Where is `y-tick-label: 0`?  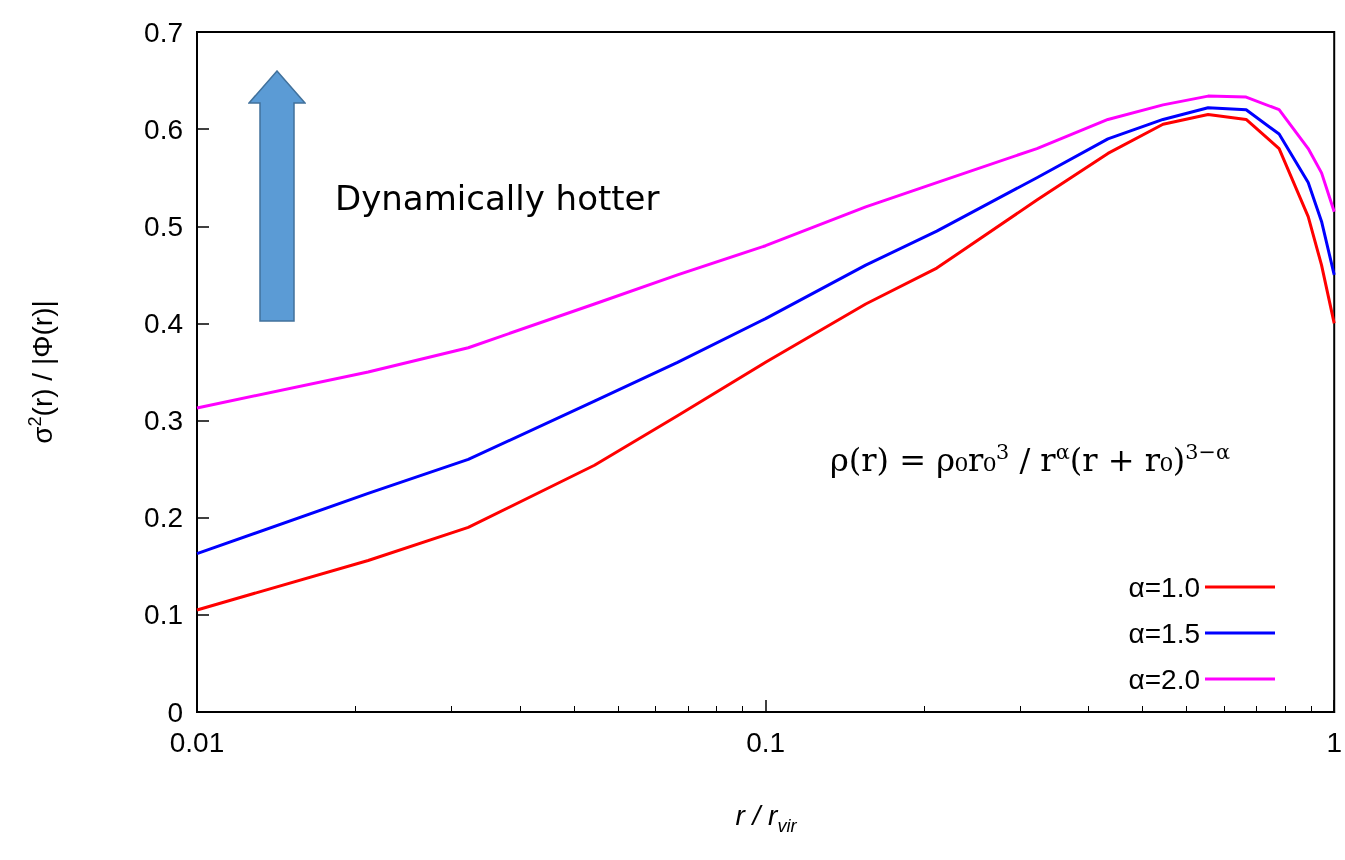
y-tick-label: 0 is located at coordinates (175, 712).